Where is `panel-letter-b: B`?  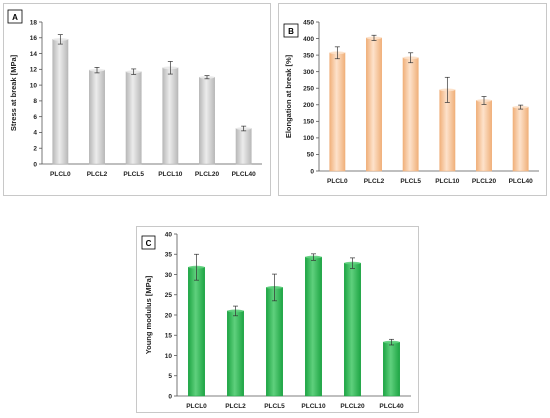
panel-letter-b: B is located at coordinates (291, 31).